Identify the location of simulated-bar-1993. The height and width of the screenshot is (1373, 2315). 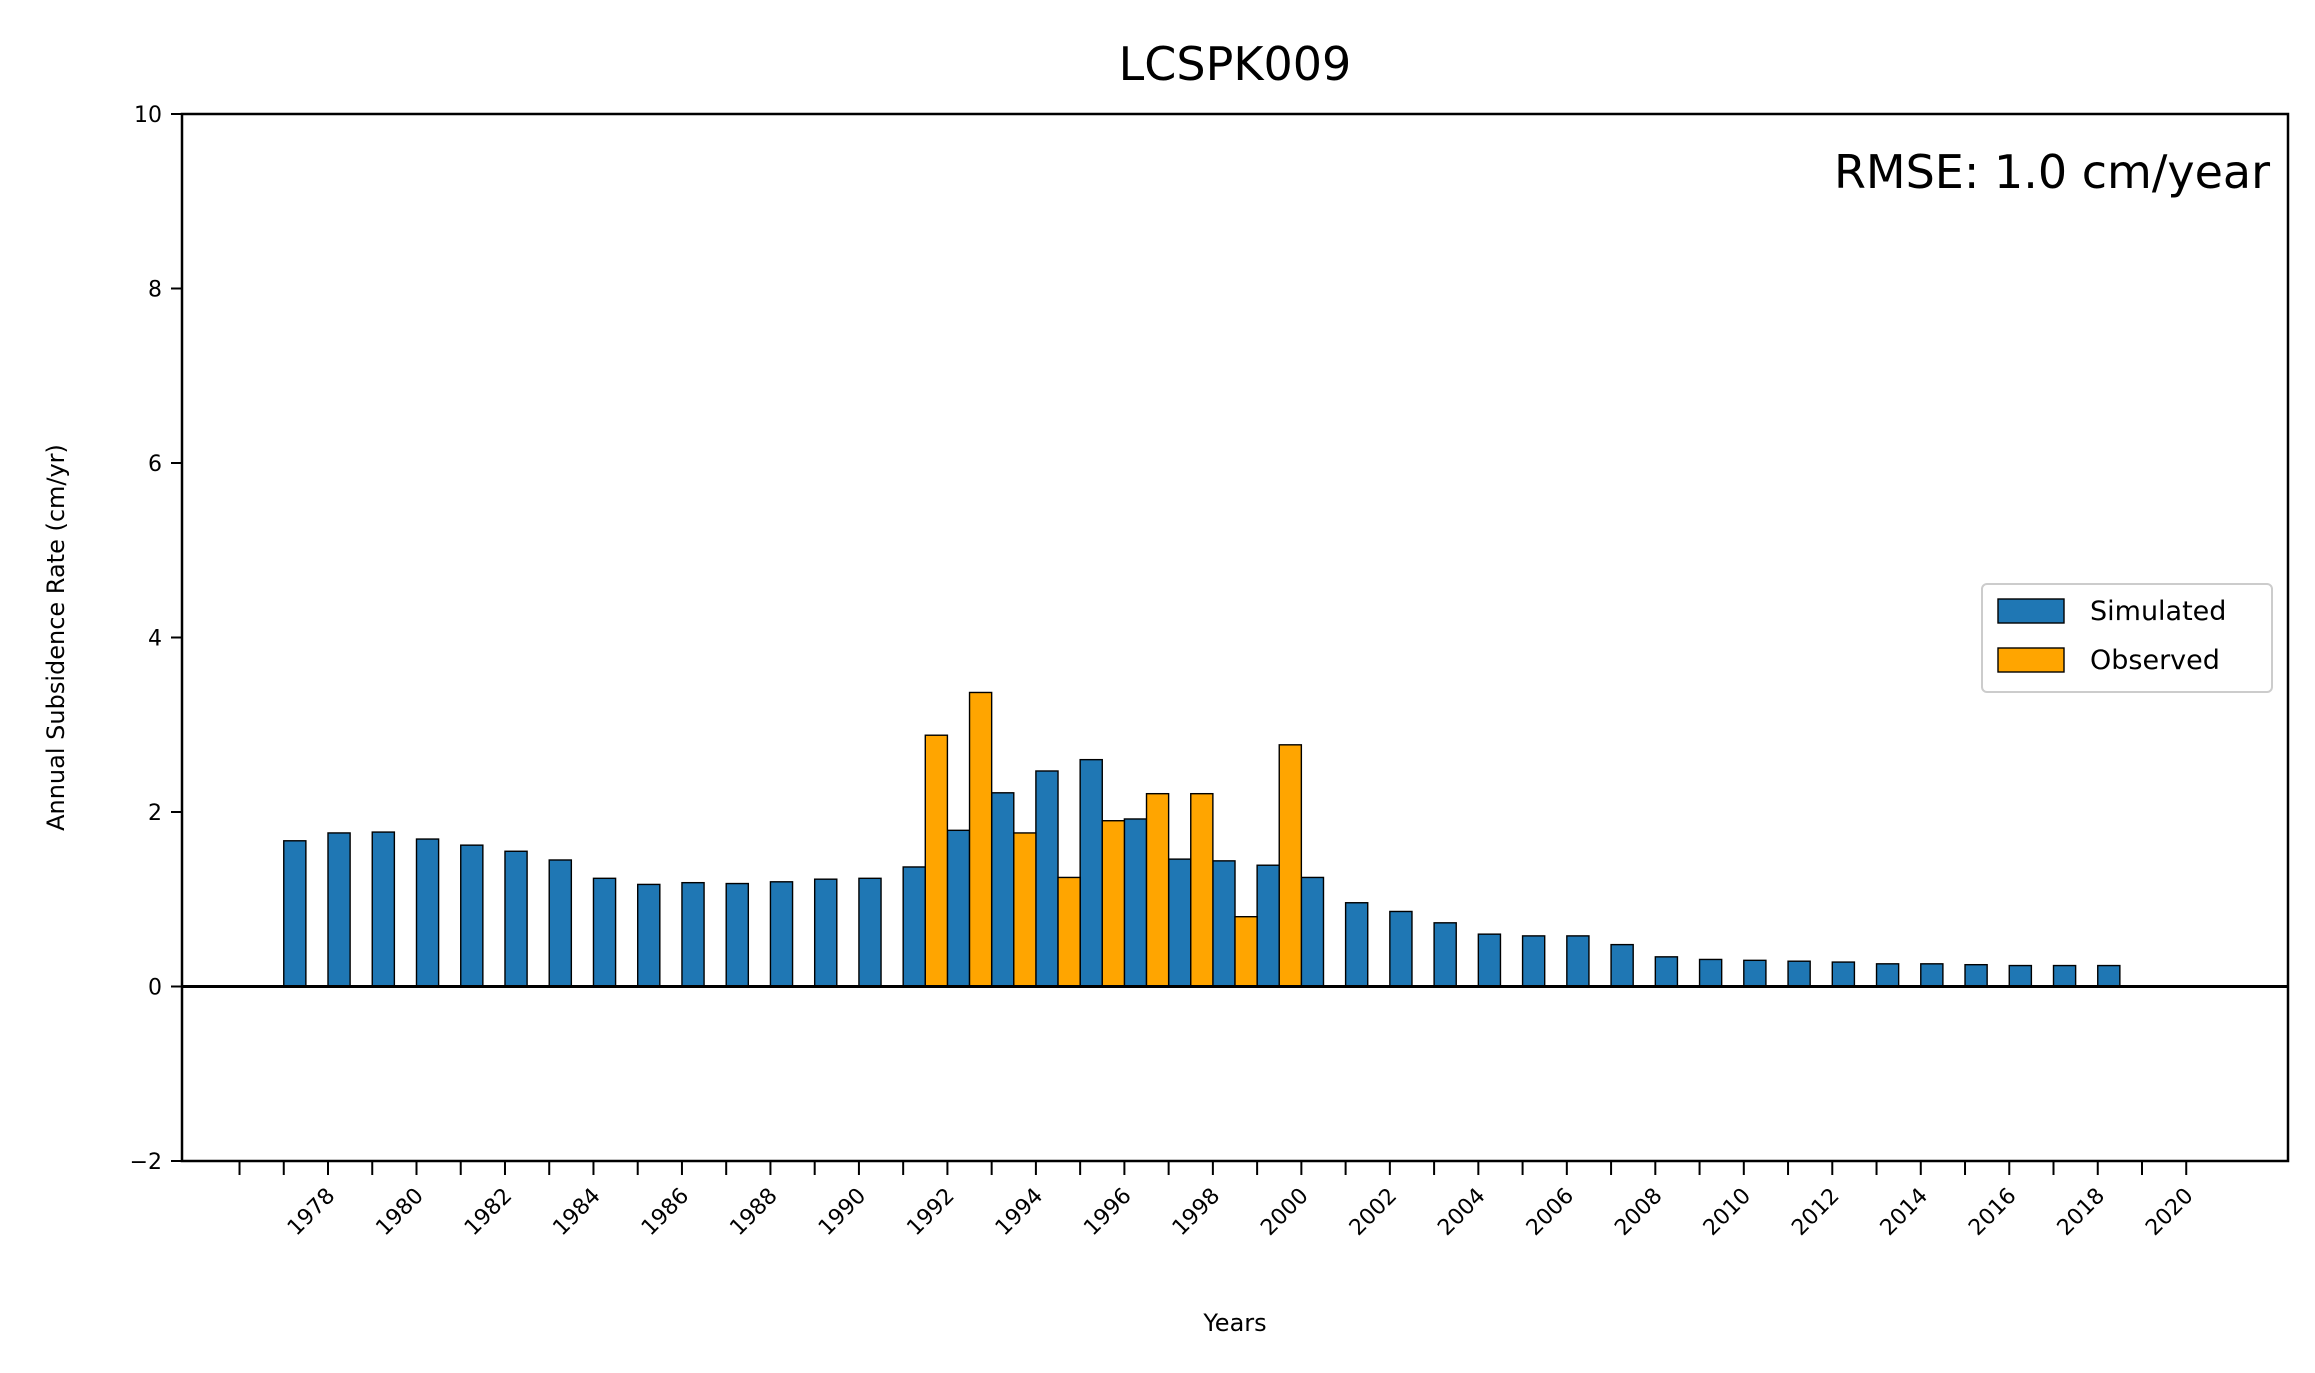
(1002, 890).